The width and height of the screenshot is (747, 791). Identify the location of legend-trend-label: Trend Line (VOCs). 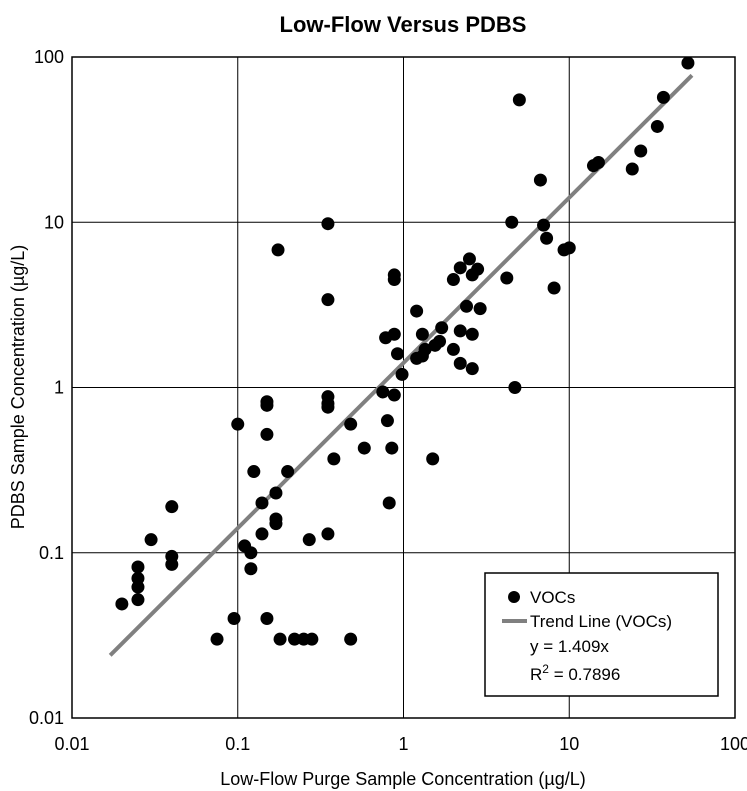
(601, 621).